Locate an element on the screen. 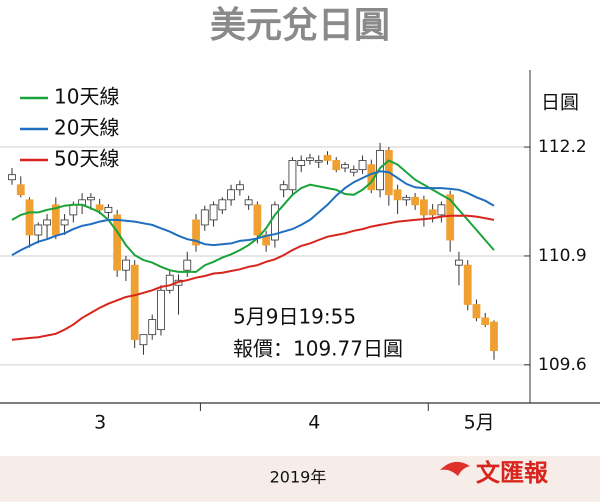  y-tick-label: 109.6 is located at coordinates (562, 365).